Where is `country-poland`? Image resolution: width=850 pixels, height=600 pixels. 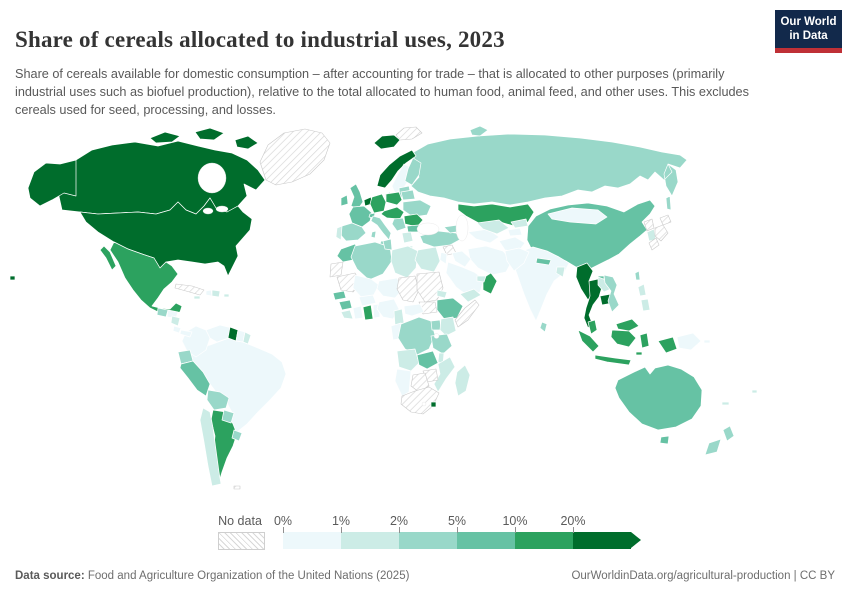
country-poland is located at coordinates (394, 198).